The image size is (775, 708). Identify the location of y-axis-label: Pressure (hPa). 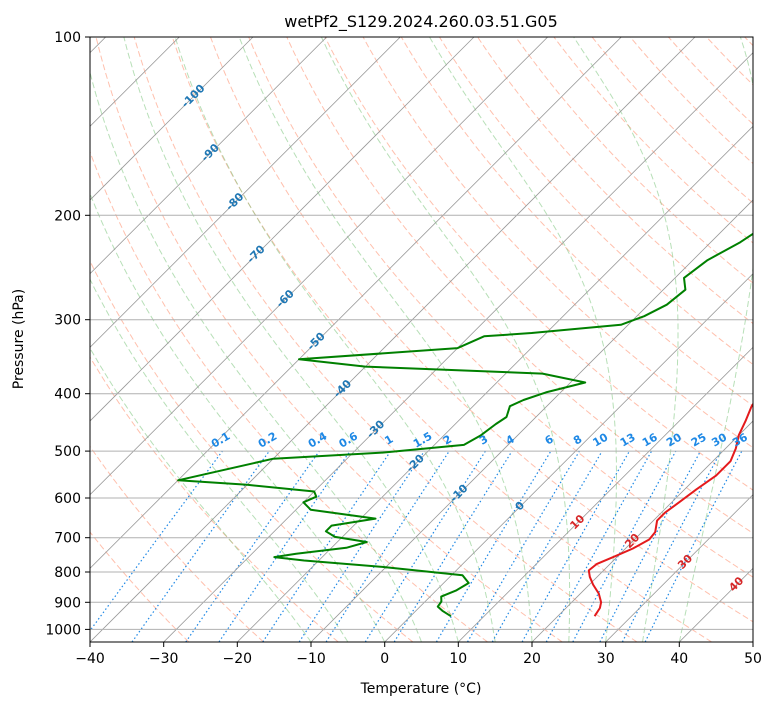
(19, 339).